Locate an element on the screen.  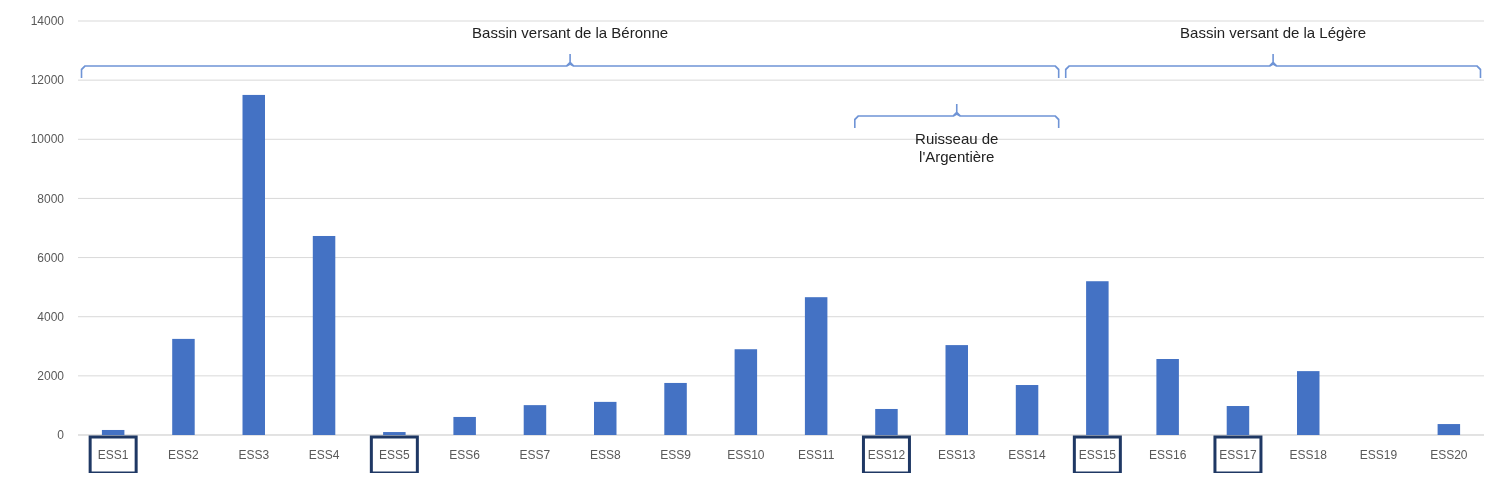
y-tick-label: 14000 is located at coordinates (47, 21).